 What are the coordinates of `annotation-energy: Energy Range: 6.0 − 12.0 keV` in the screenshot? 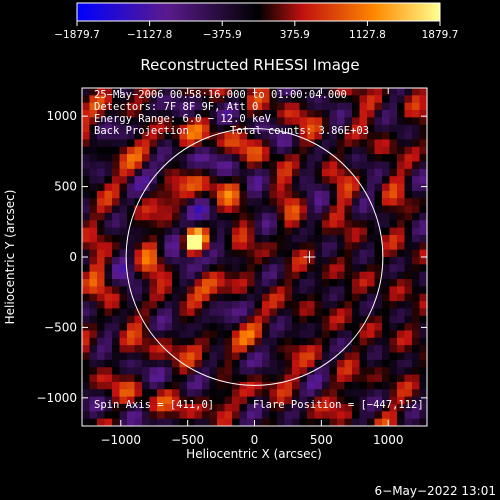 It's located at (183, 119).